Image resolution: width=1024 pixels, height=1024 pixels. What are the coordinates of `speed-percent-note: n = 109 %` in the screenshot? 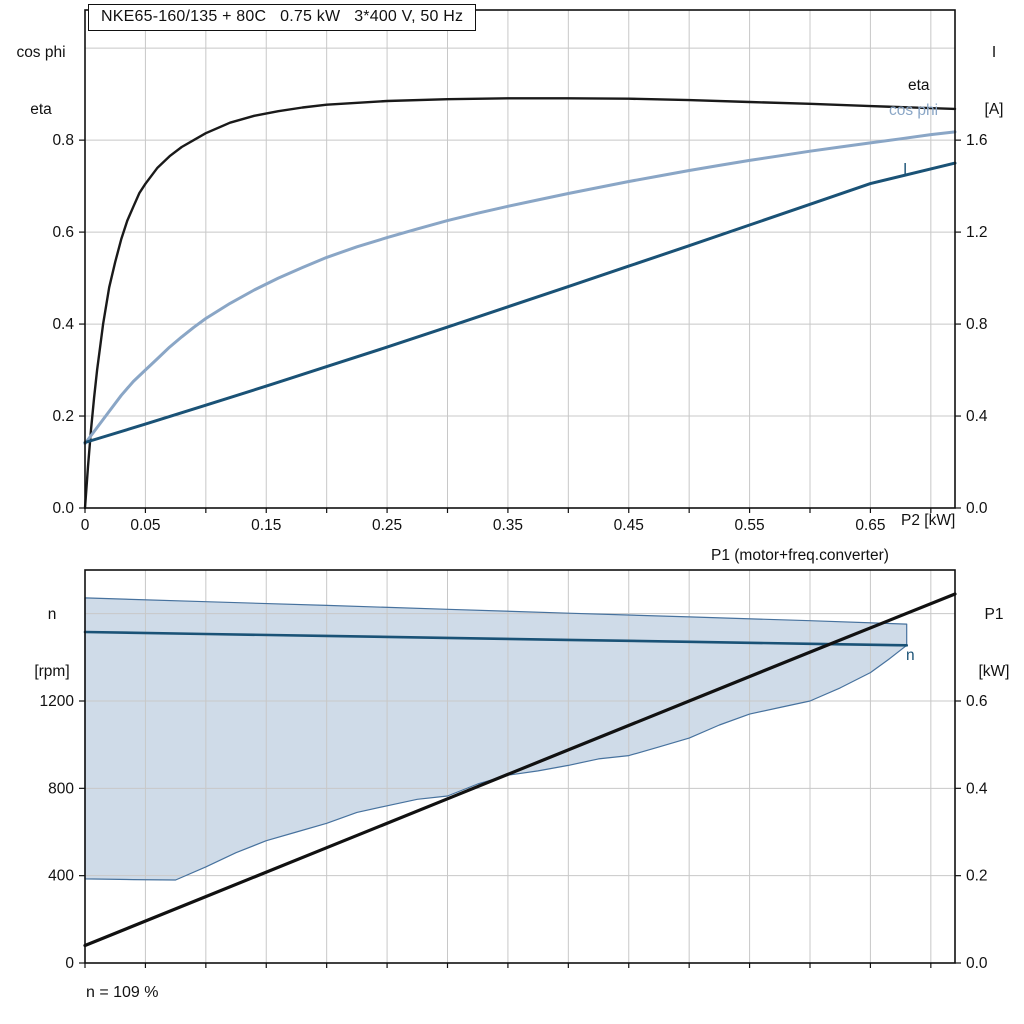 It's located at (122, 992).